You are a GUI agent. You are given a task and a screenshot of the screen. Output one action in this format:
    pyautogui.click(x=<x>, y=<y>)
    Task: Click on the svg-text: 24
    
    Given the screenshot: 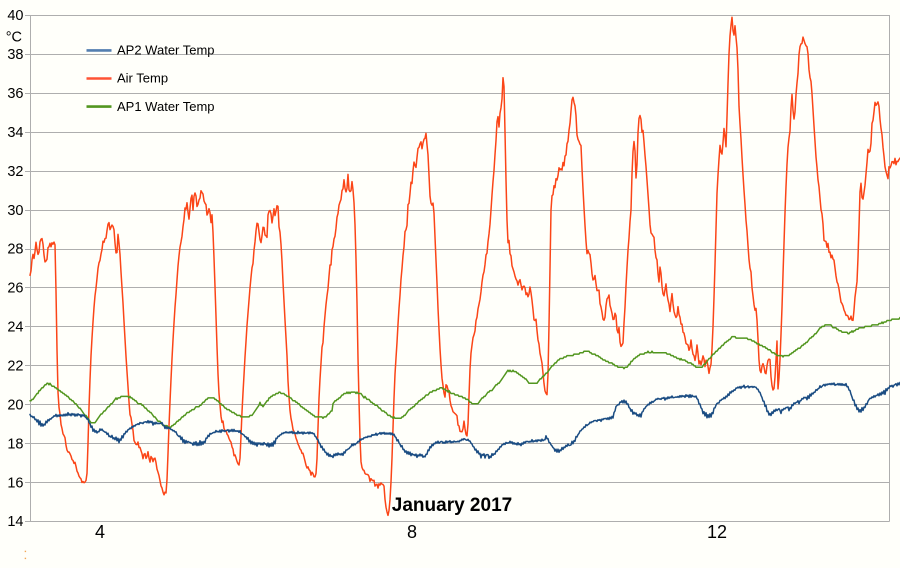 What is the action you would take?
    pyautogui.click(x=15, y=328)
    